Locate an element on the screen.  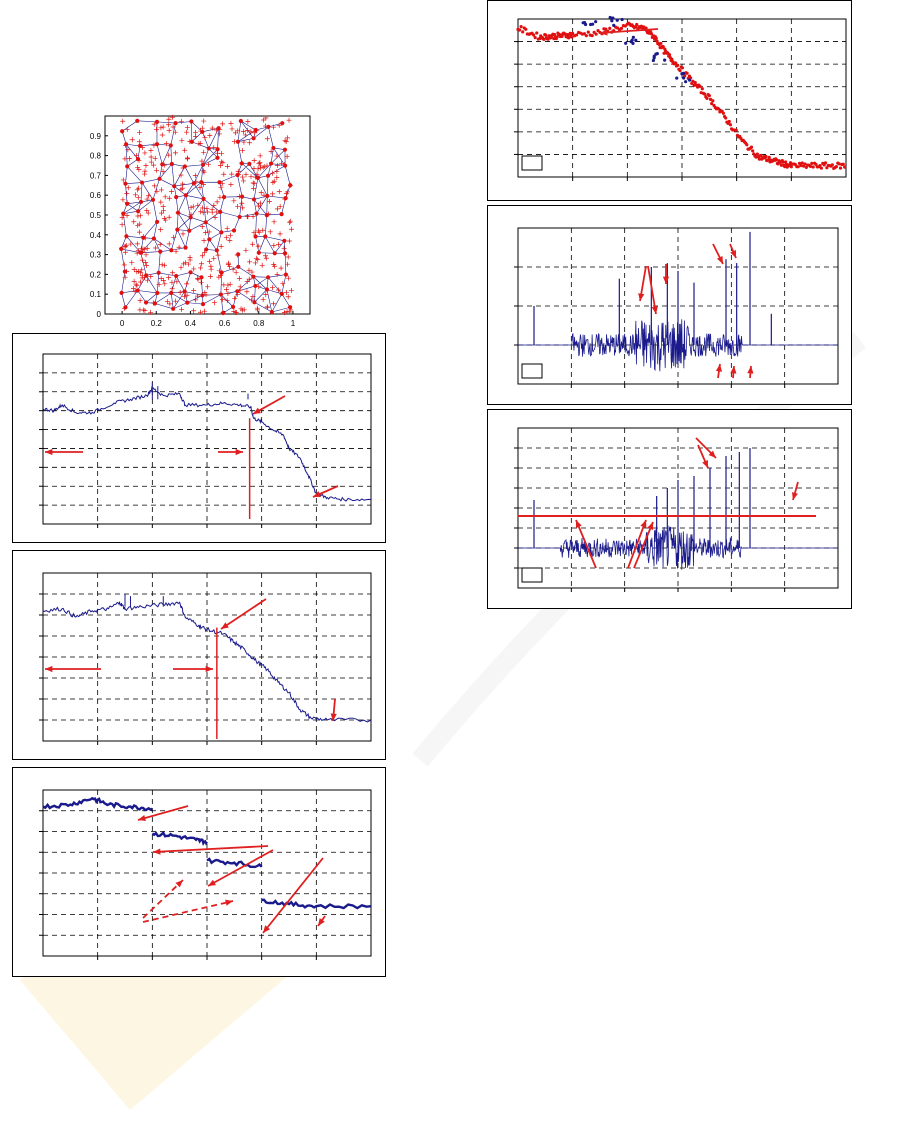
panel-label-box is located at coordinates (532, 575).